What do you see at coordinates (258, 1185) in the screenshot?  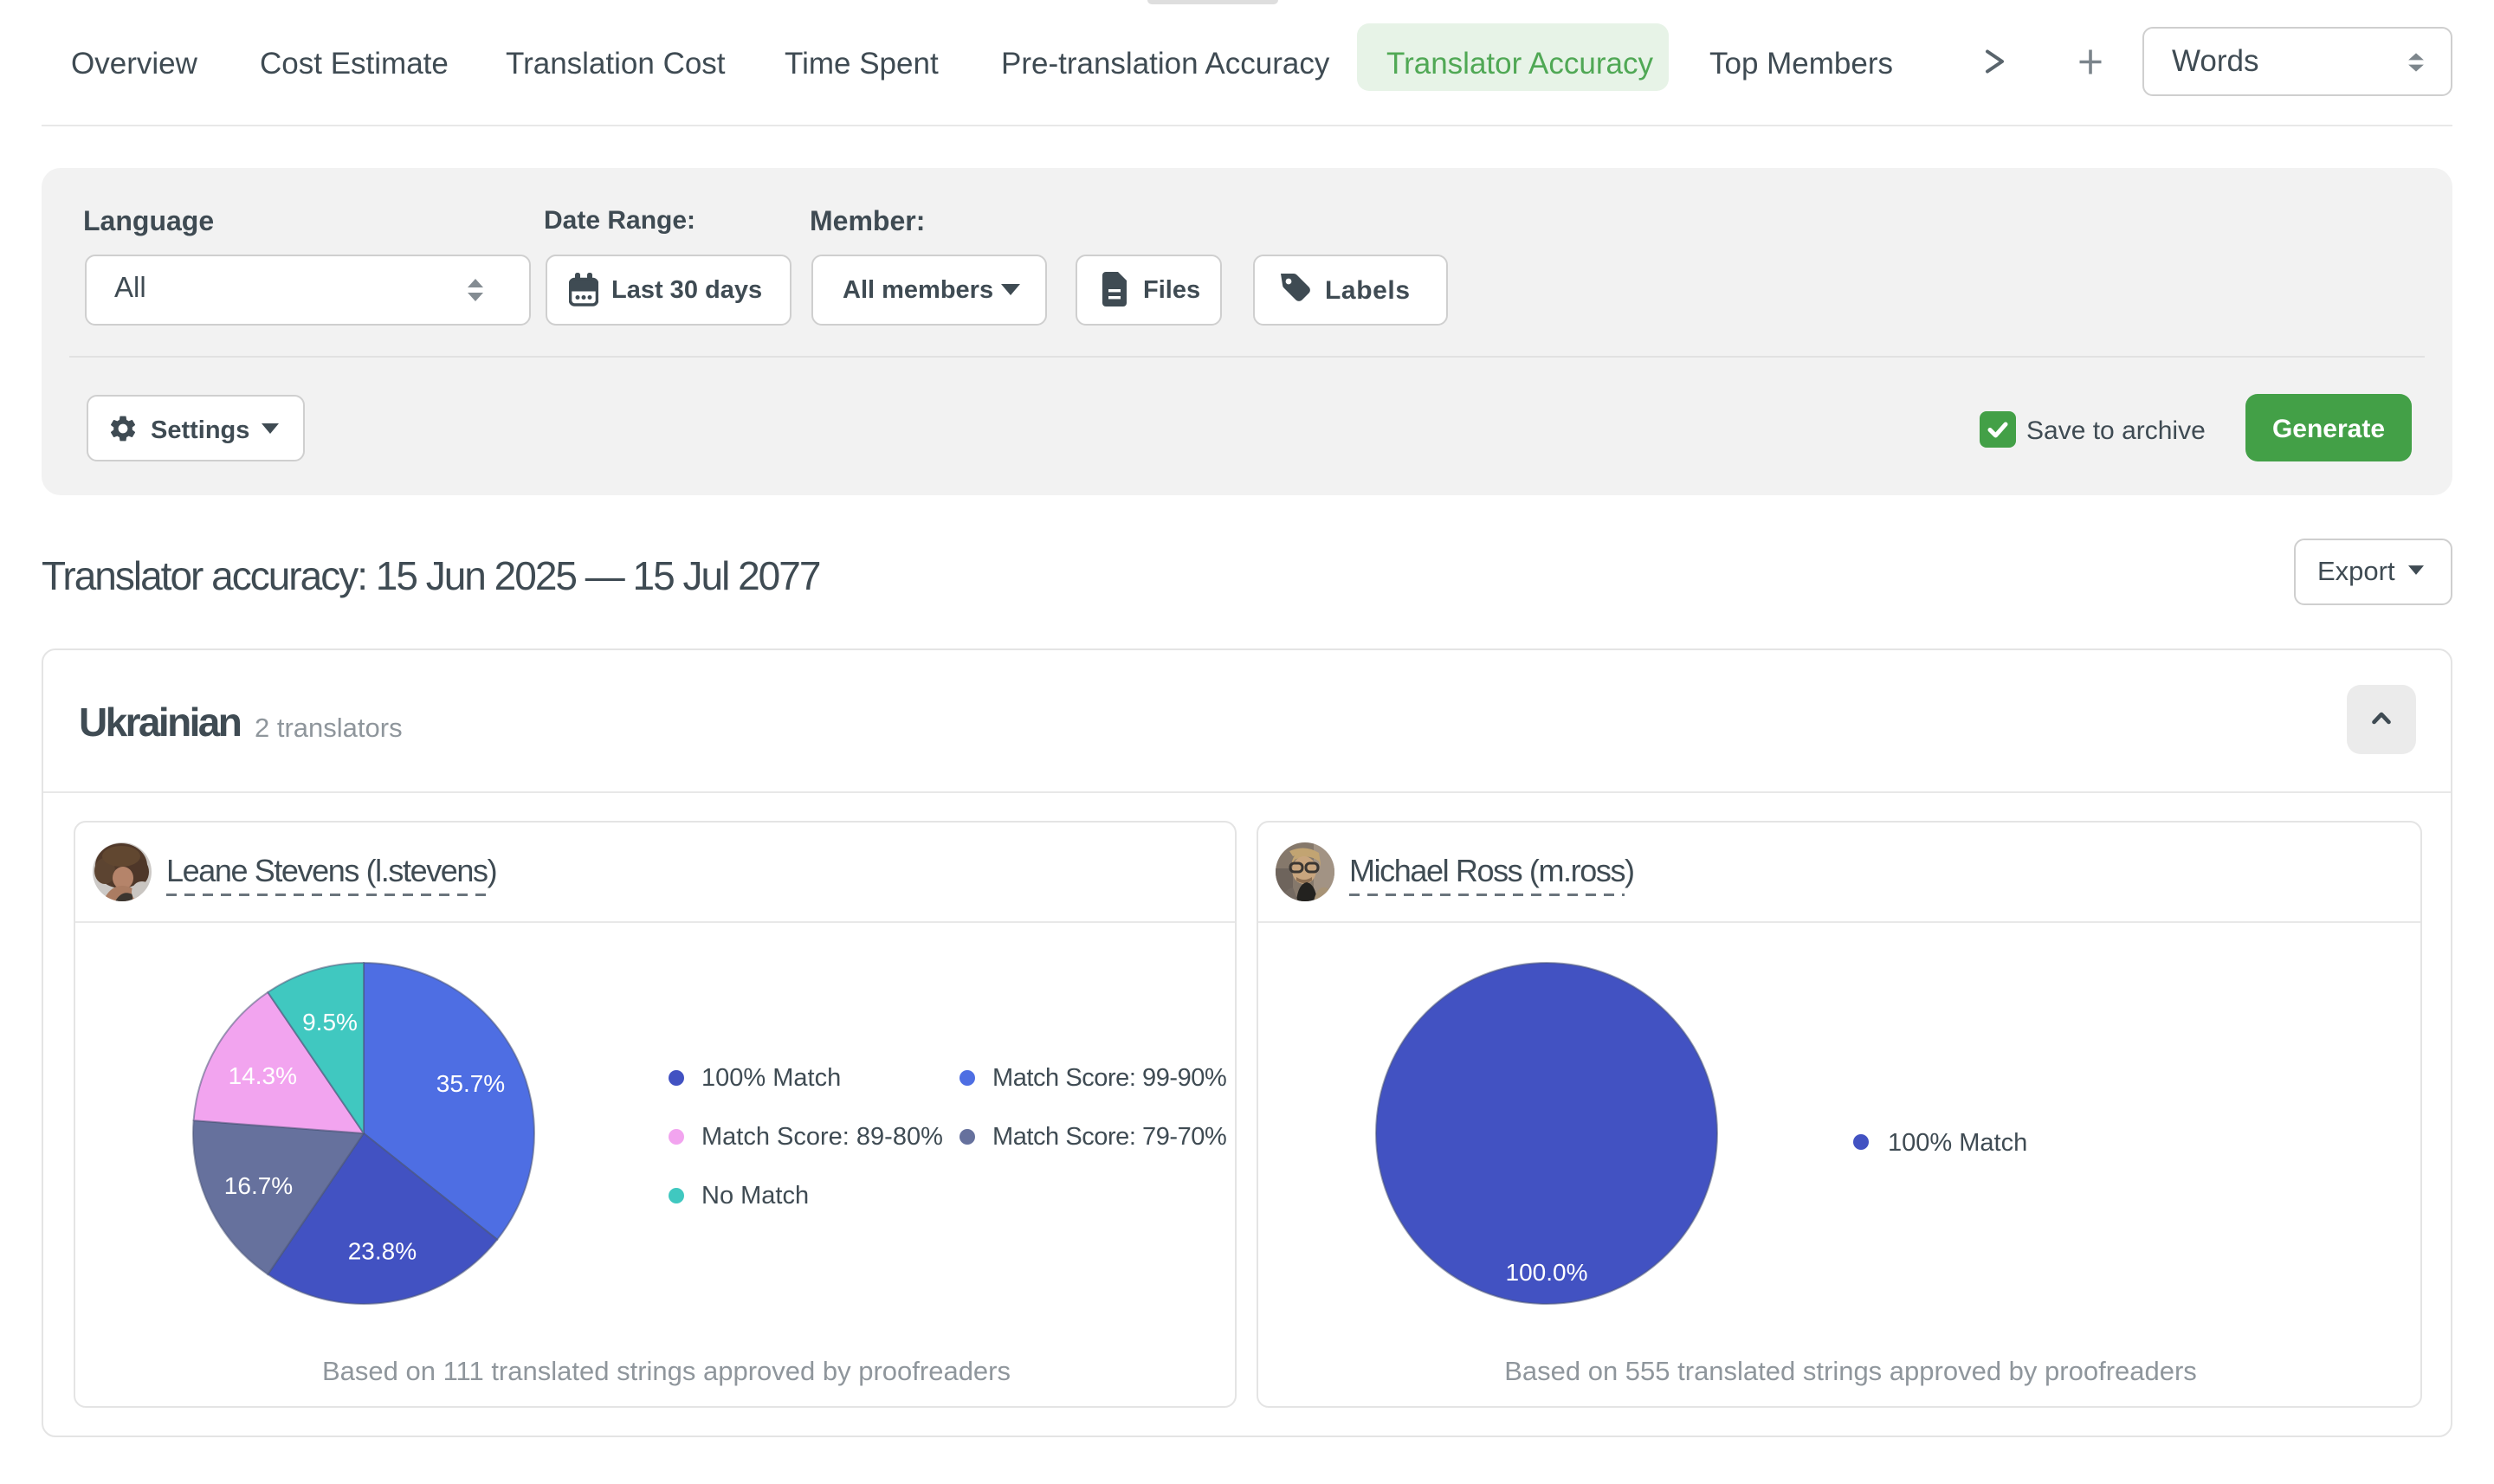 I see `svg-text: 16.7%` at bounding box center [258, 1185].